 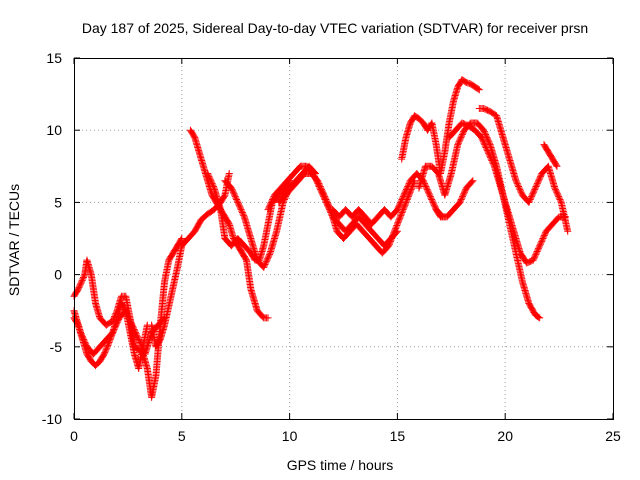 What do you see at coordinates (54, 58) in the screenshot?
I see `y-tick-label: 15` at bounding box center [54, 58].